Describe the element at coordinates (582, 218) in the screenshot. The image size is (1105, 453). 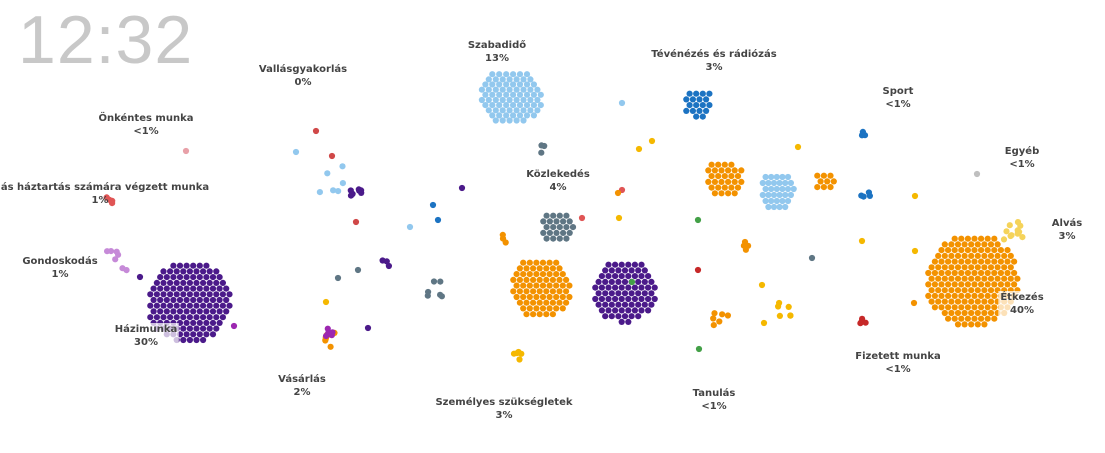
I see `dot-mashaz` at that location.